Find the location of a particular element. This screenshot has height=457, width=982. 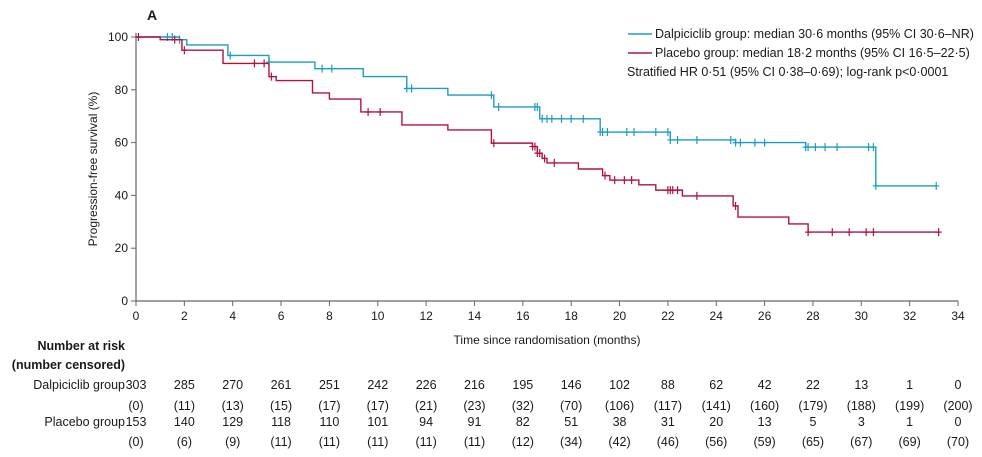

risk-at-risk: 42 is located at coordinates (765, 385).